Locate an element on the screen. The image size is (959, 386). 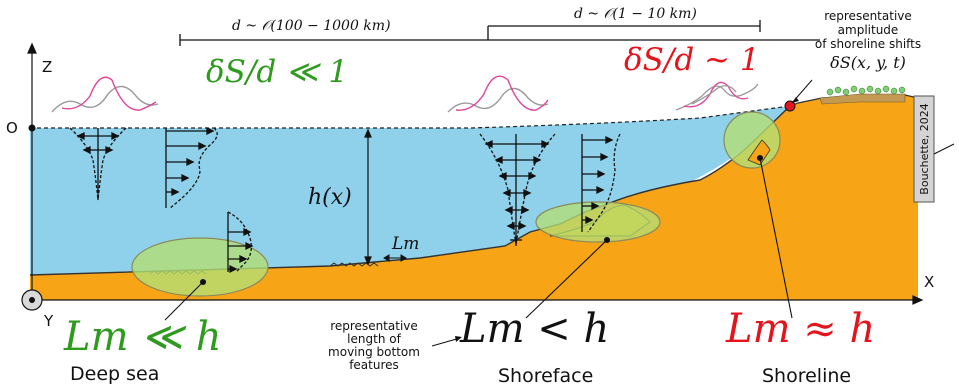
x-axis is located at coordinates (478, 300).